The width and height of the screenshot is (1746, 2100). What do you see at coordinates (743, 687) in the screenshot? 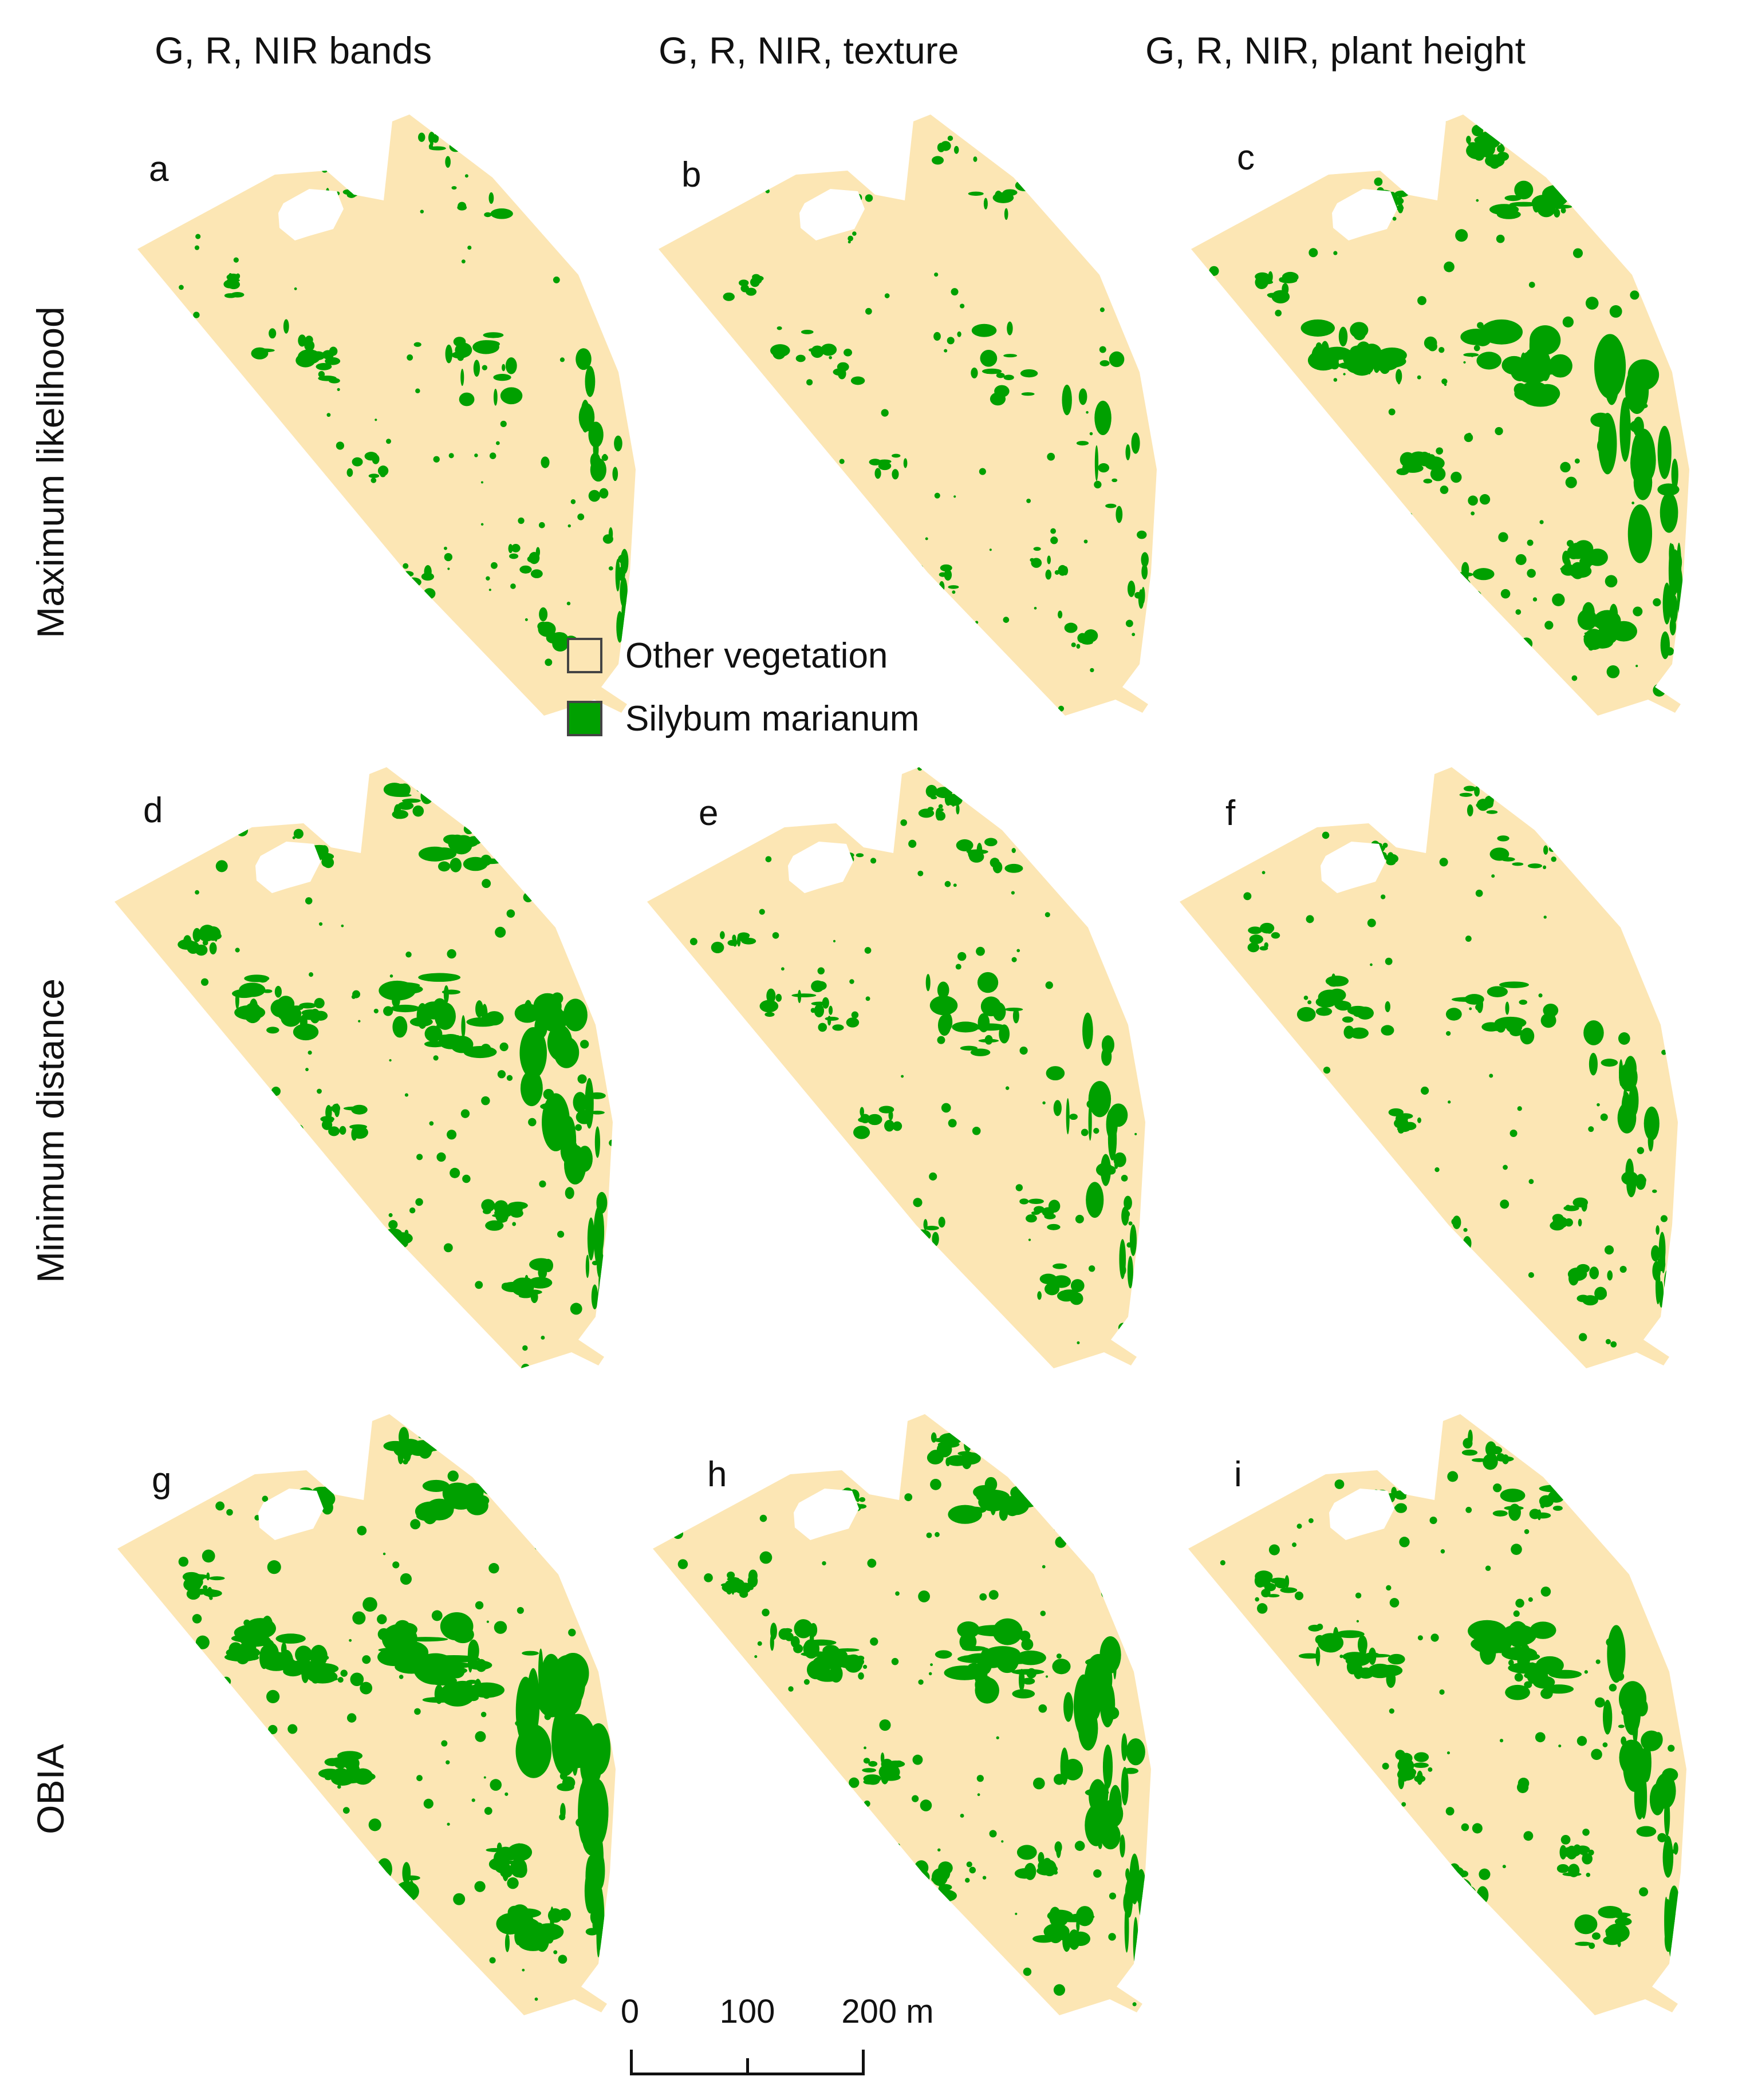
I see `legend: Other vegetation Silybum marianum` at bounding box center [743, 687].